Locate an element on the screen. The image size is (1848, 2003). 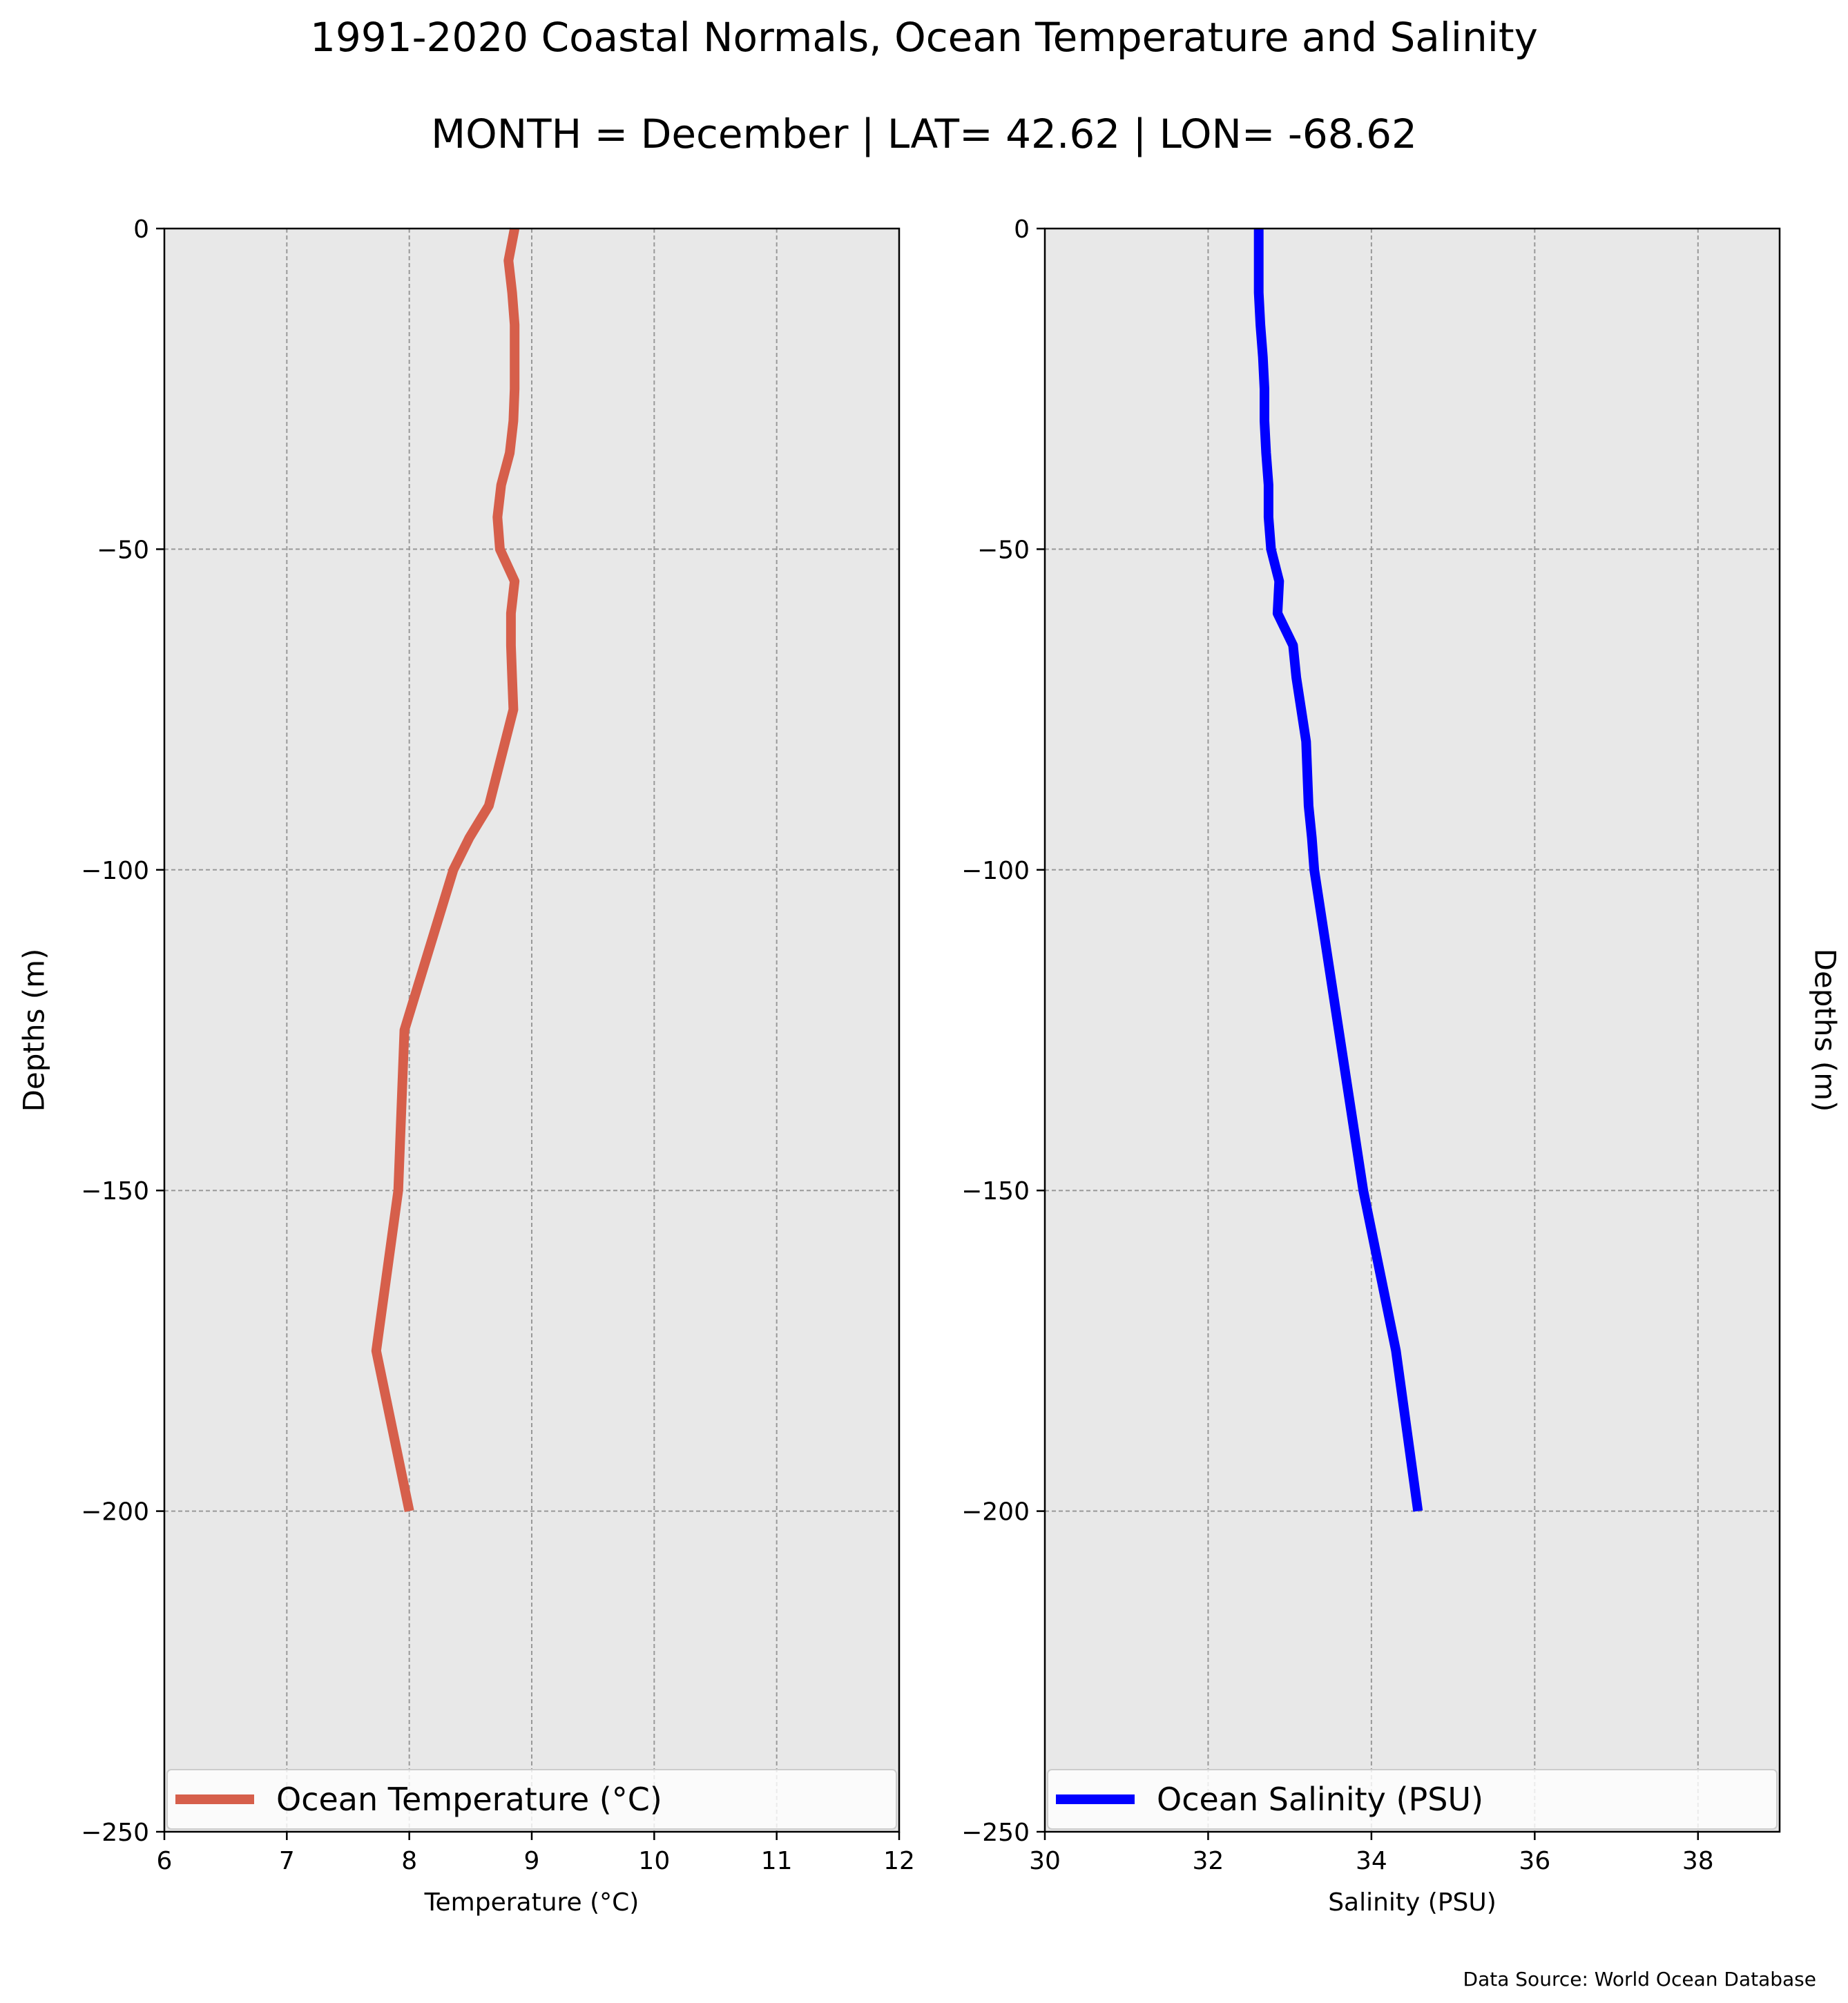
x-axis-label: Salinity (PSU) is located at coordinates (1412, 1903).